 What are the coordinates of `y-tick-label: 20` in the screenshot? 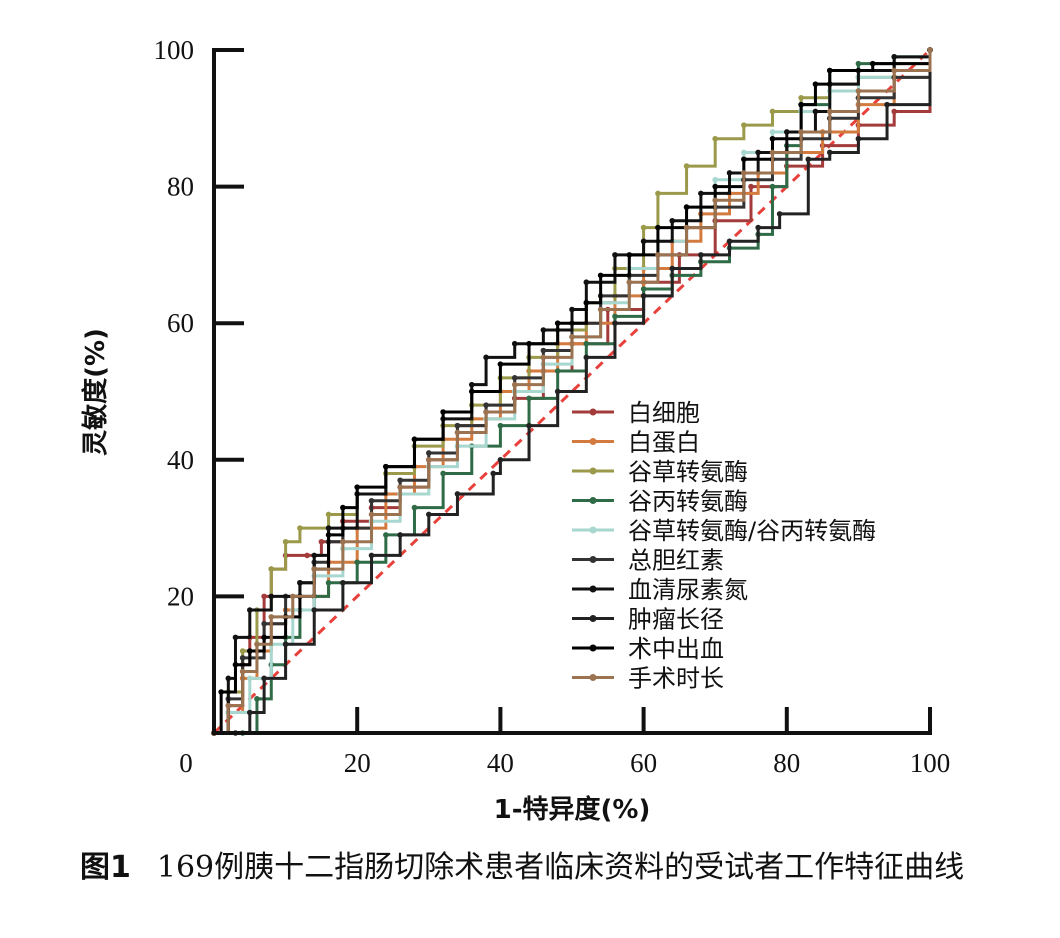 It's located at (180, 596).